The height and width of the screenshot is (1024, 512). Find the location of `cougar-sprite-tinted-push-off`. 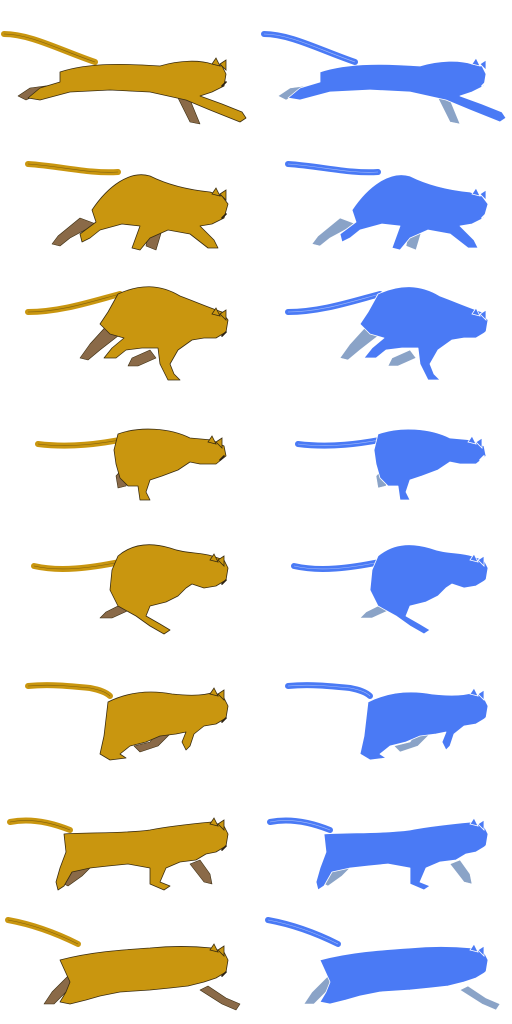

cougar-sprite-tinted-push-off is located at coordinates (387, 333).